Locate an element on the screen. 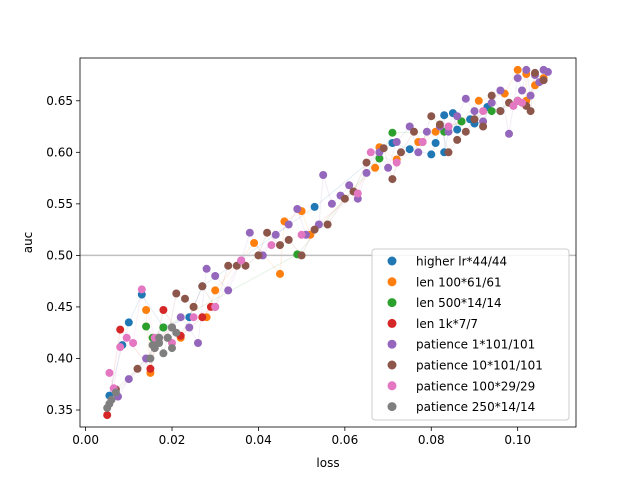  legend-label: patience 10*101/101 is located at coordinates (479, 366).